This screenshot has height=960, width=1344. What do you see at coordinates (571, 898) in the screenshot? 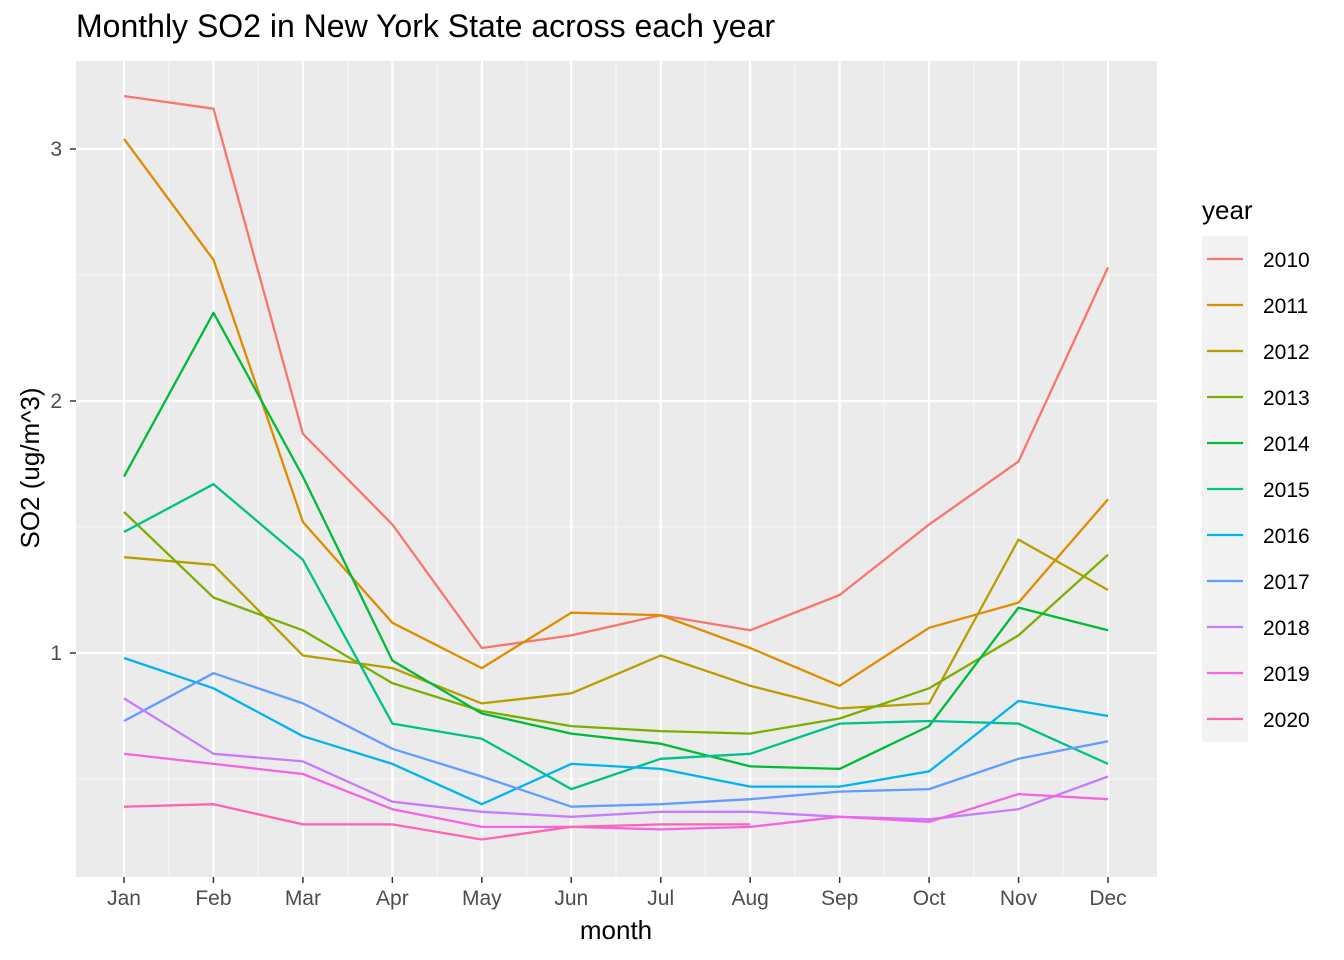
I see `x-tick-label: Jun` at bounding box center [571, 898].